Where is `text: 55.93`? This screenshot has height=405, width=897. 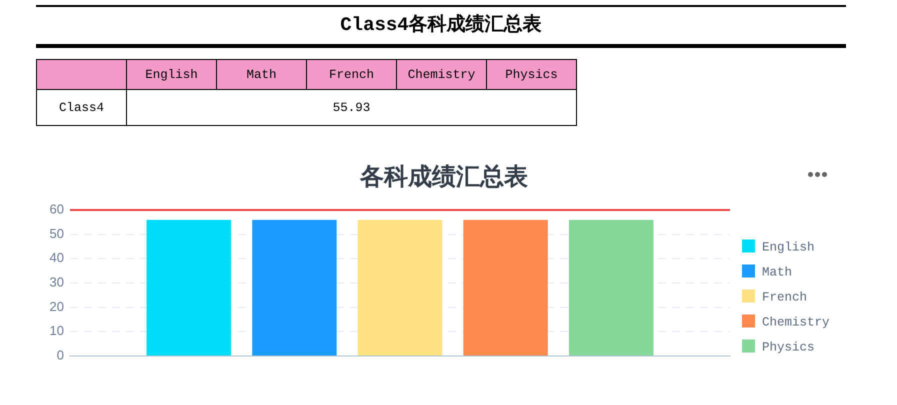
text: 55.93 is located at coordinates (351, 108).